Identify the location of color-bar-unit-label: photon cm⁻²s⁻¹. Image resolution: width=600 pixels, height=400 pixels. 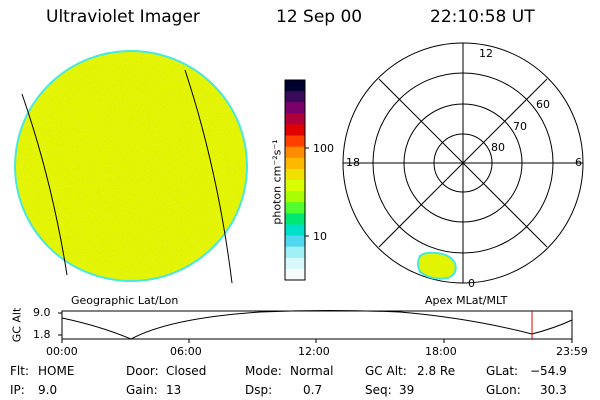
(277, 182).